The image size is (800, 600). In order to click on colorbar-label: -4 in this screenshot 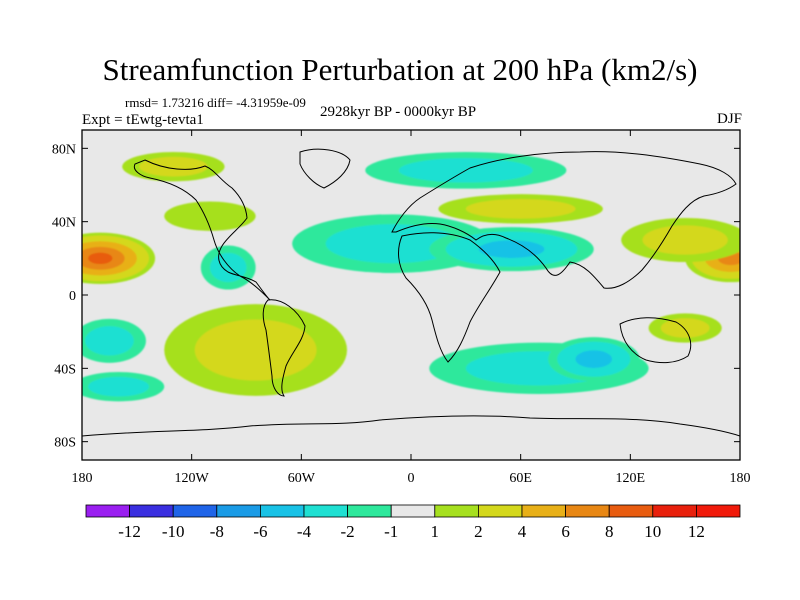, I will do `click(304, 531)`.